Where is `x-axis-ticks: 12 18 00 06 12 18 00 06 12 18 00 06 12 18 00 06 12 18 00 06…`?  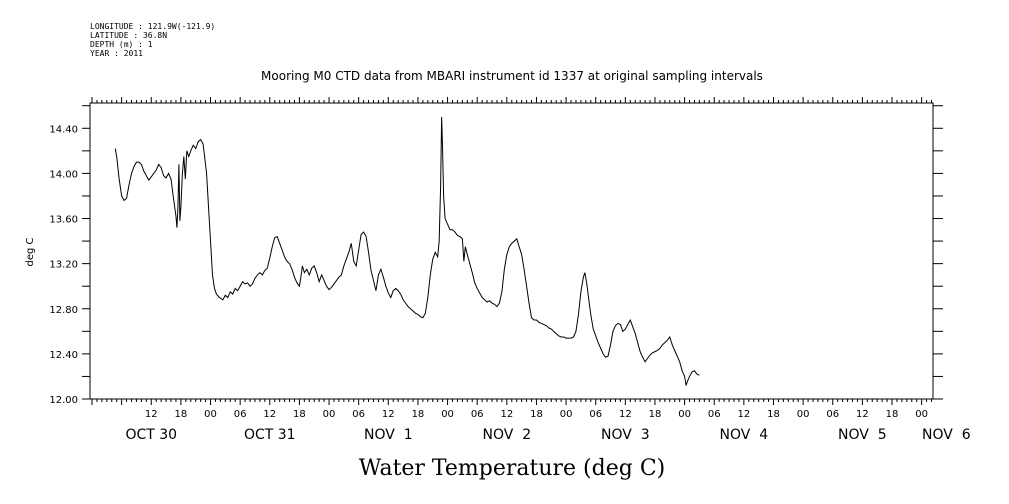 x-axis-ticks: 12 18 00 06 12 18 00 06 12 18 00 06 12 18 00 06 12 18 00 06… is located at coordinates (536, 414).